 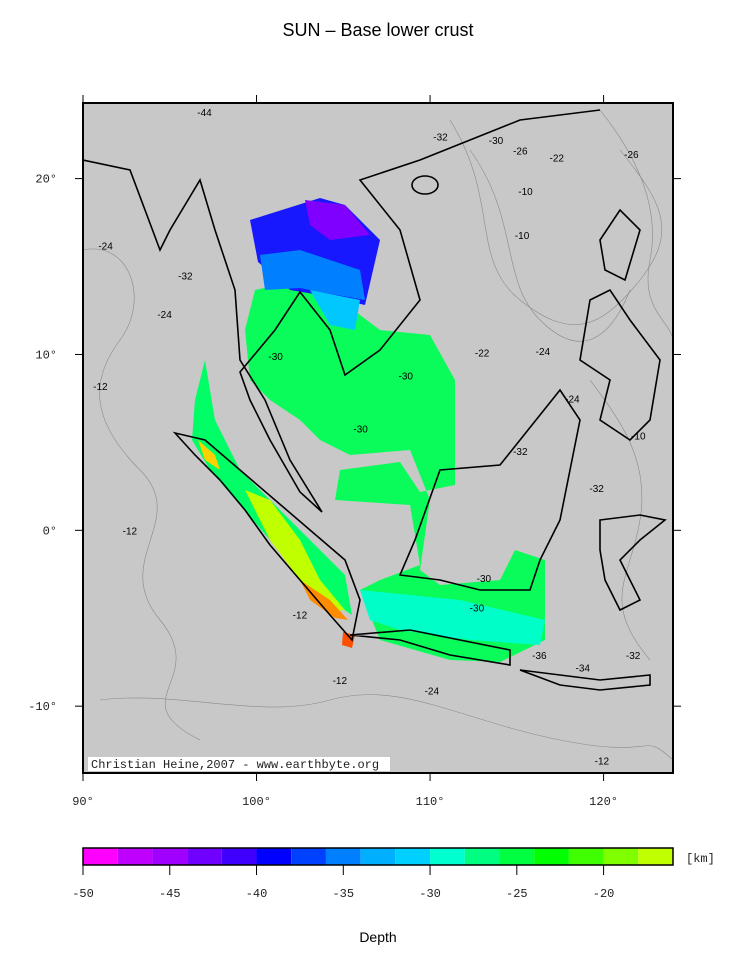 What do you see at coordinates (257, 894) in the screenshot?
I see `colorbar-tick-label: -40` at bounding box center [257, 894].